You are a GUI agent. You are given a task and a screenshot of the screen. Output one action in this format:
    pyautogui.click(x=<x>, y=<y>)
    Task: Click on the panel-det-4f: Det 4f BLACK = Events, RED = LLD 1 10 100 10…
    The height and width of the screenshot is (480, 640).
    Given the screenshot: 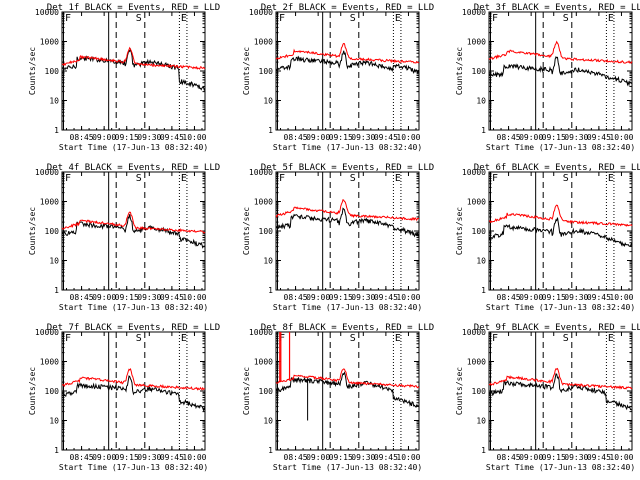 What is the action you would take?
    pyautogui.click(x=124, y=237)
    